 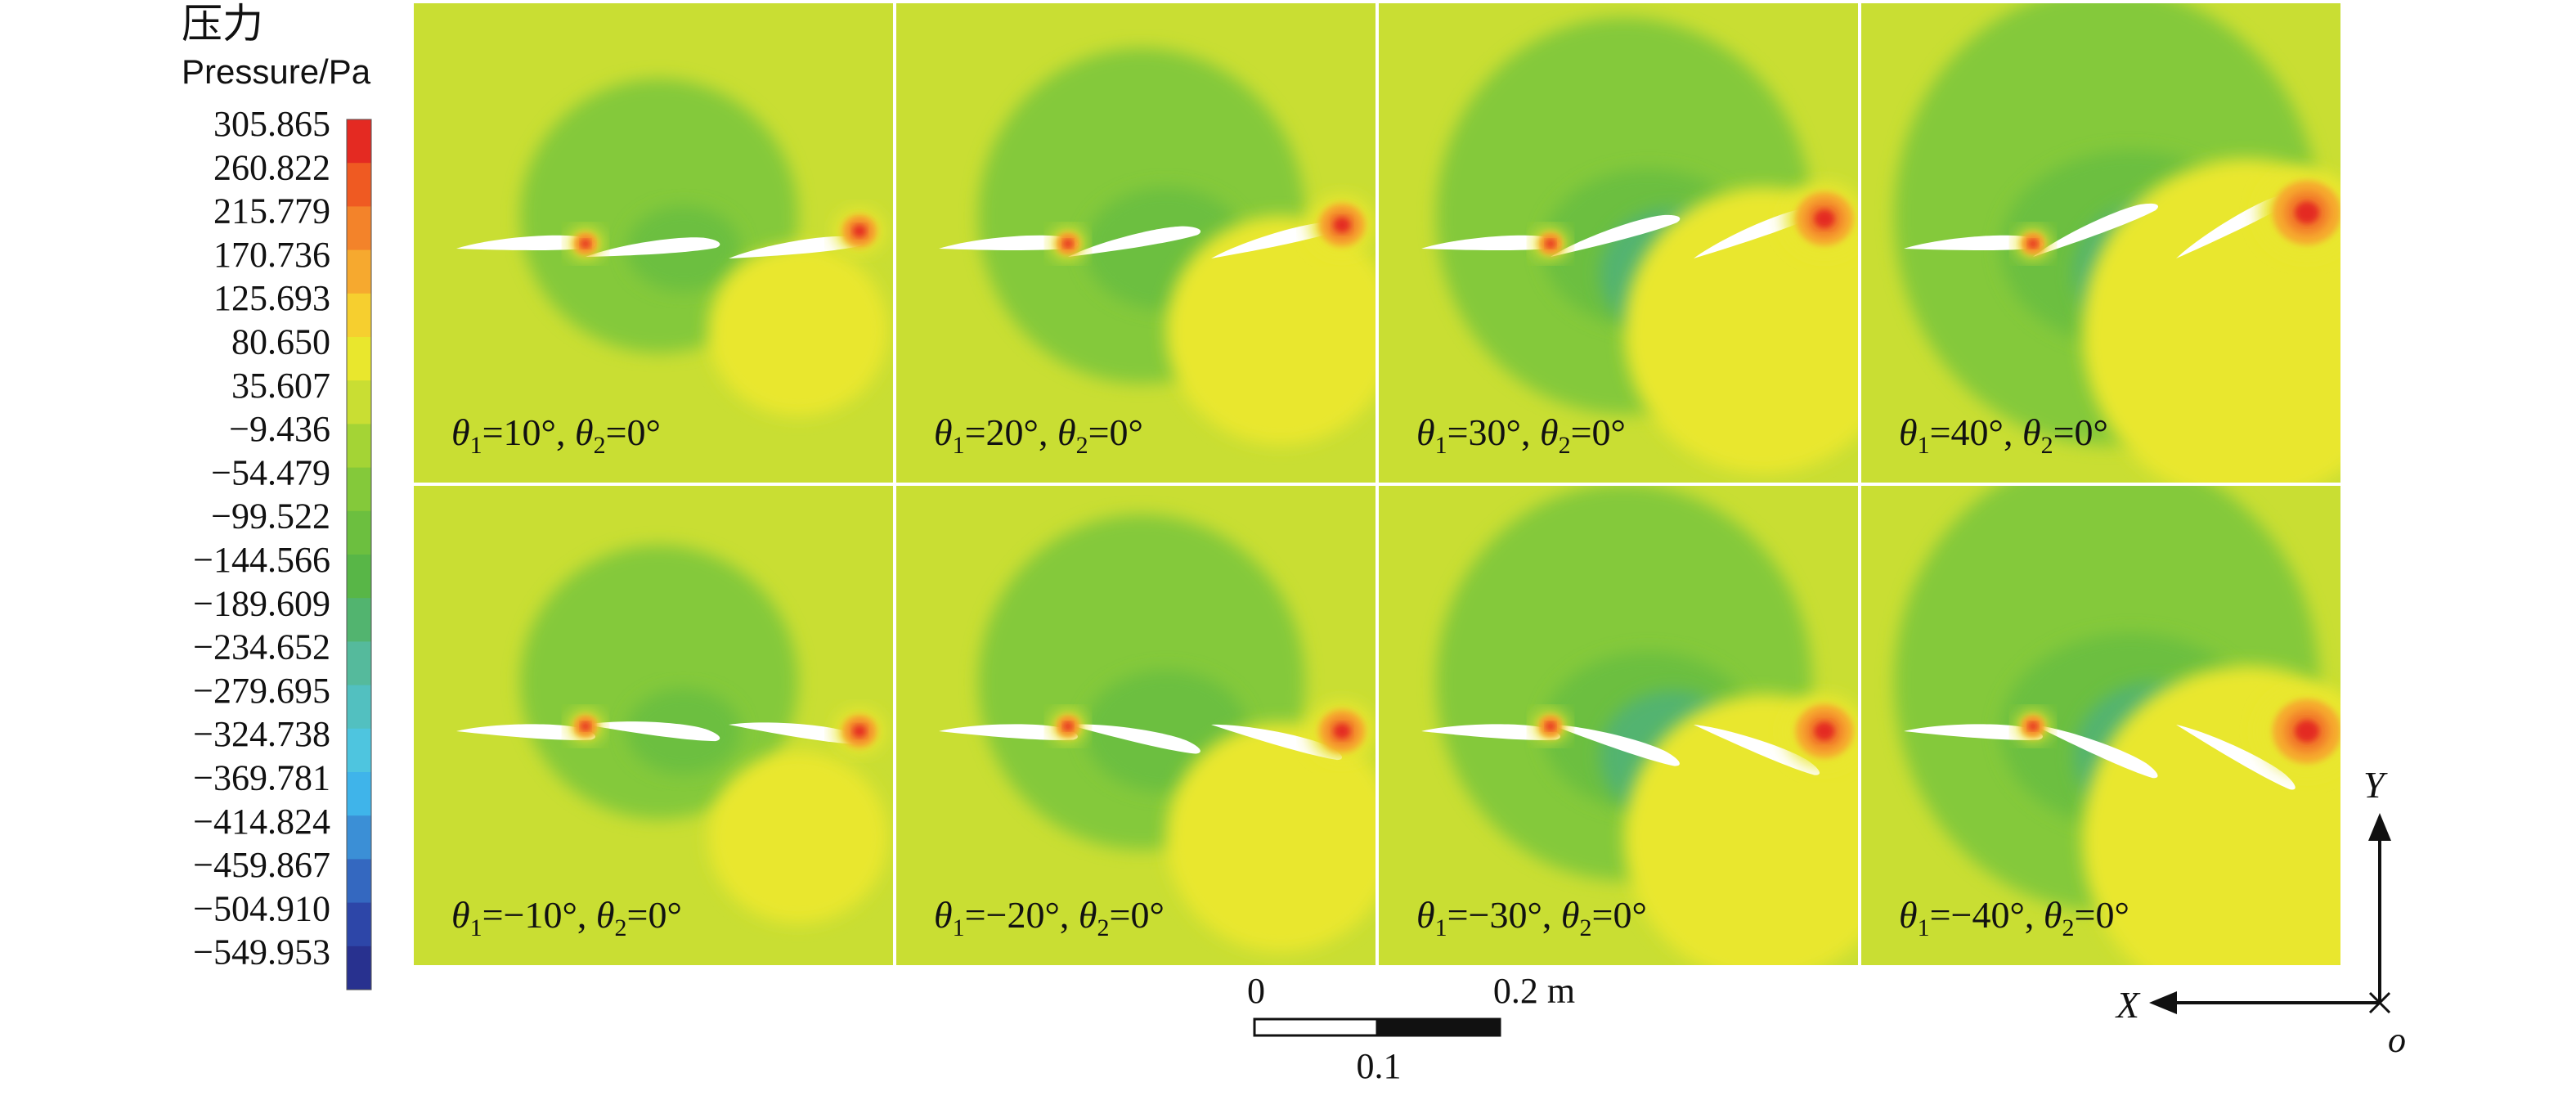 I want to click on panel-label: θ1=40°, θ2=0°, so click(x=2004, y=435).